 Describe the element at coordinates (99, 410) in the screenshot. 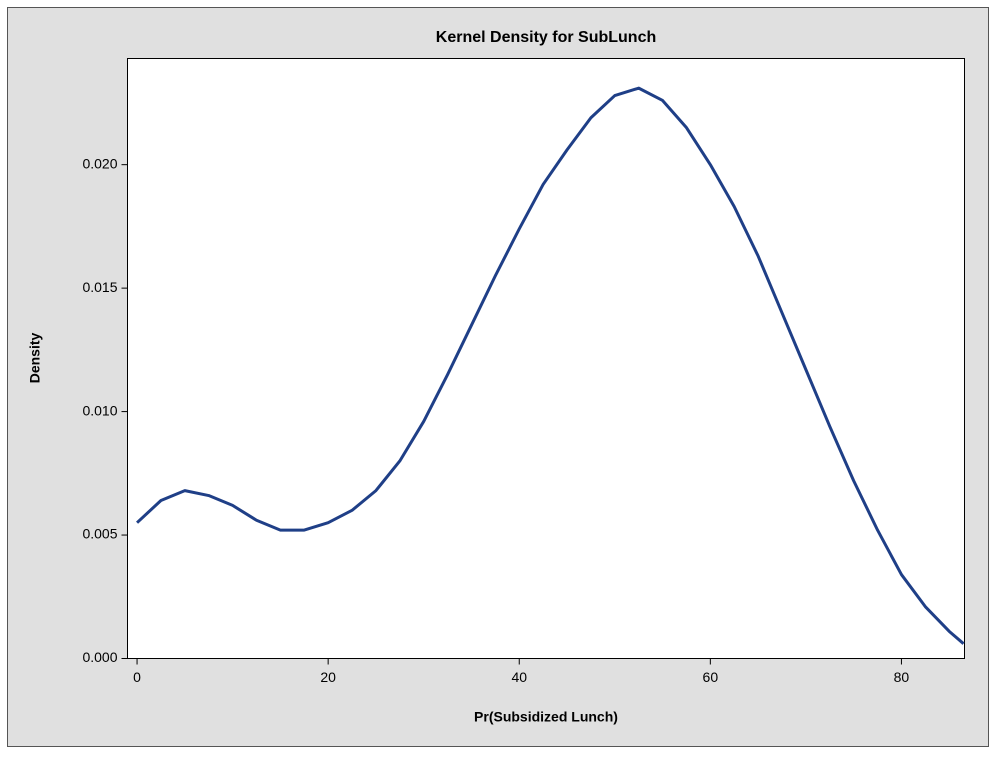

I see `y-tick-label: 0.010` at that location.